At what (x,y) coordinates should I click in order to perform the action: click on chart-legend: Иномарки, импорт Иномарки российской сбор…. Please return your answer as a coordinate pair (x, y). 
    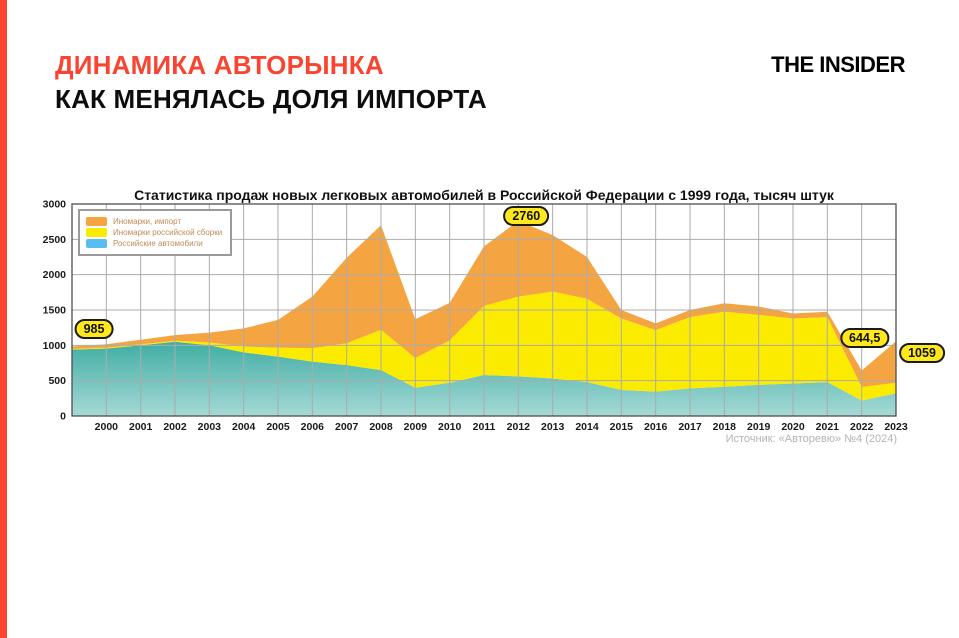
    Looking at the image, I should click on (155, 232).